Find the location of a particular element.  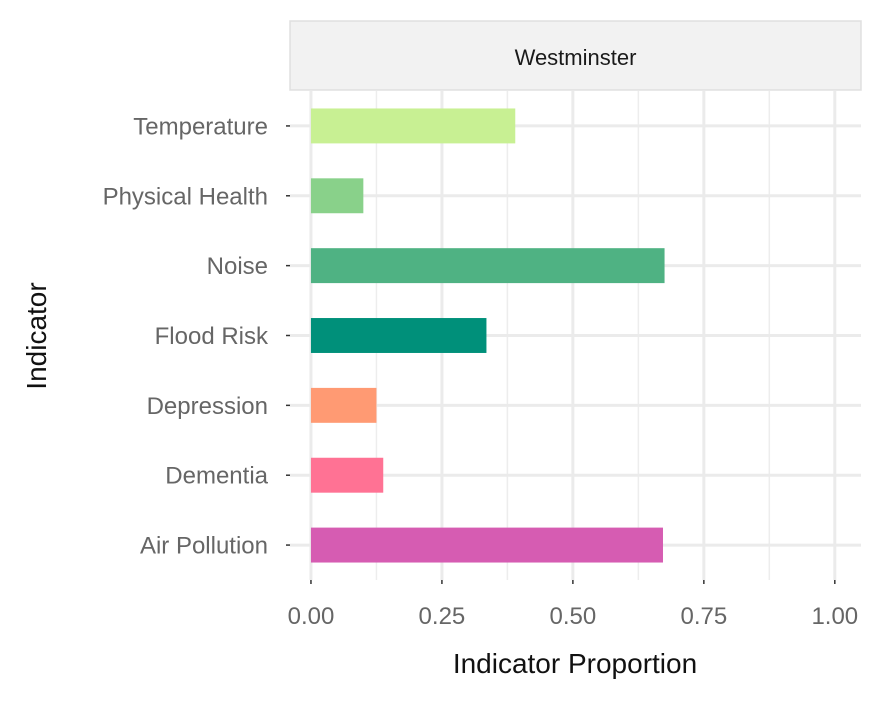

facet-strip-background is located at coordinates (575, 55).